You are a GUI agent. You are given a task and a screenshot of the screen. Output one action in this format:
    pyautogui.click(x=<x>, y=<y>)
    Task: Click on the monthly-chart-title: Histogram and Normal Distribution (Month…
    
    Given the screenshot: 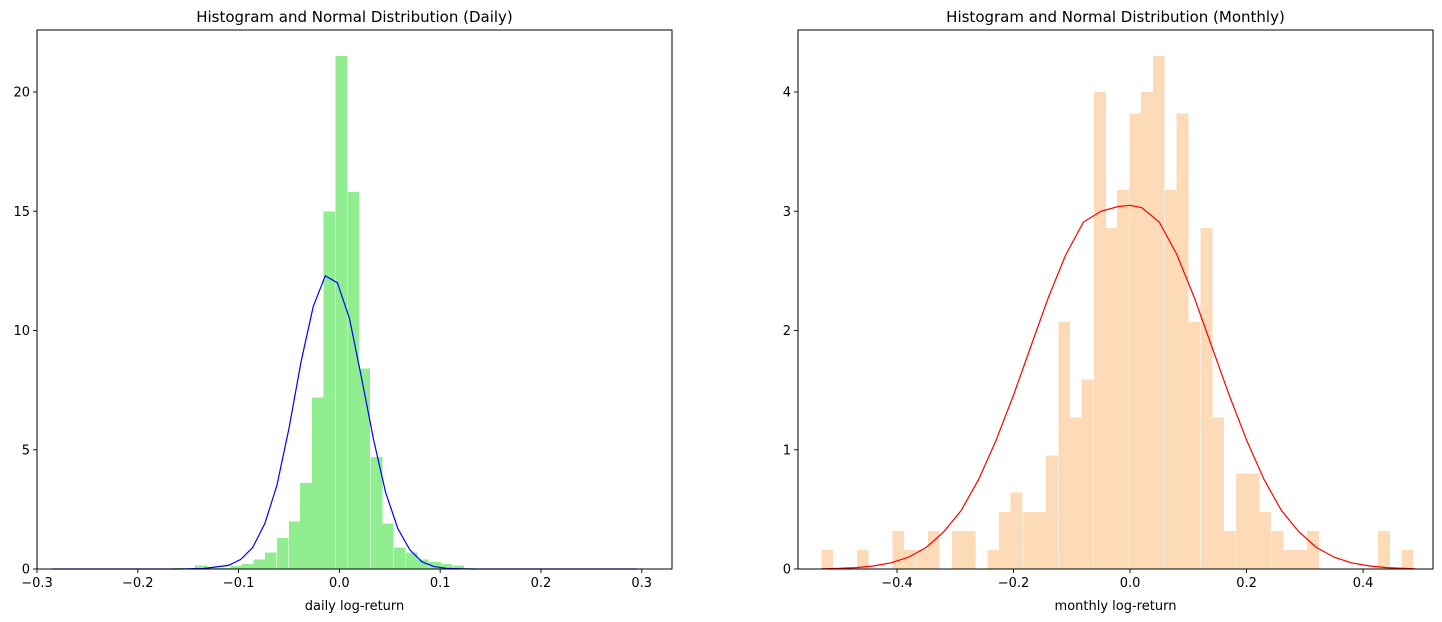 What is the action you would take?
    pyautogui.click(x=1115, y=17)
    